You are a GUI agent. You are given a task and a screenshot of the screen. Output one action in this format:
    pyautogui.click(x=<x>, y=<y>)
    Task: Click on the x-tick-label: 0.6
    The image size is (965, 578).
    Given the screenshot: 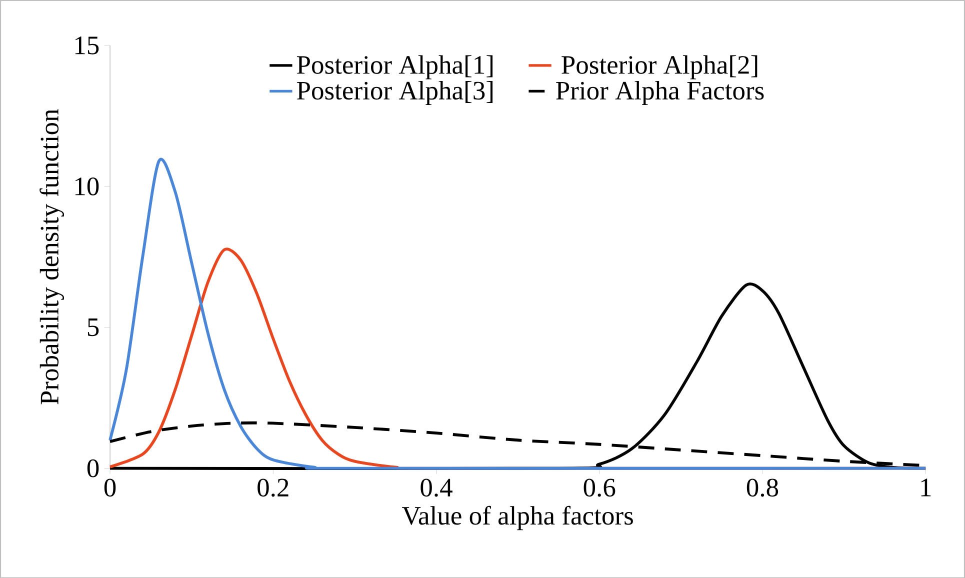 What is the action you would take?
    pyautogui.click(x=600, y=487)
    